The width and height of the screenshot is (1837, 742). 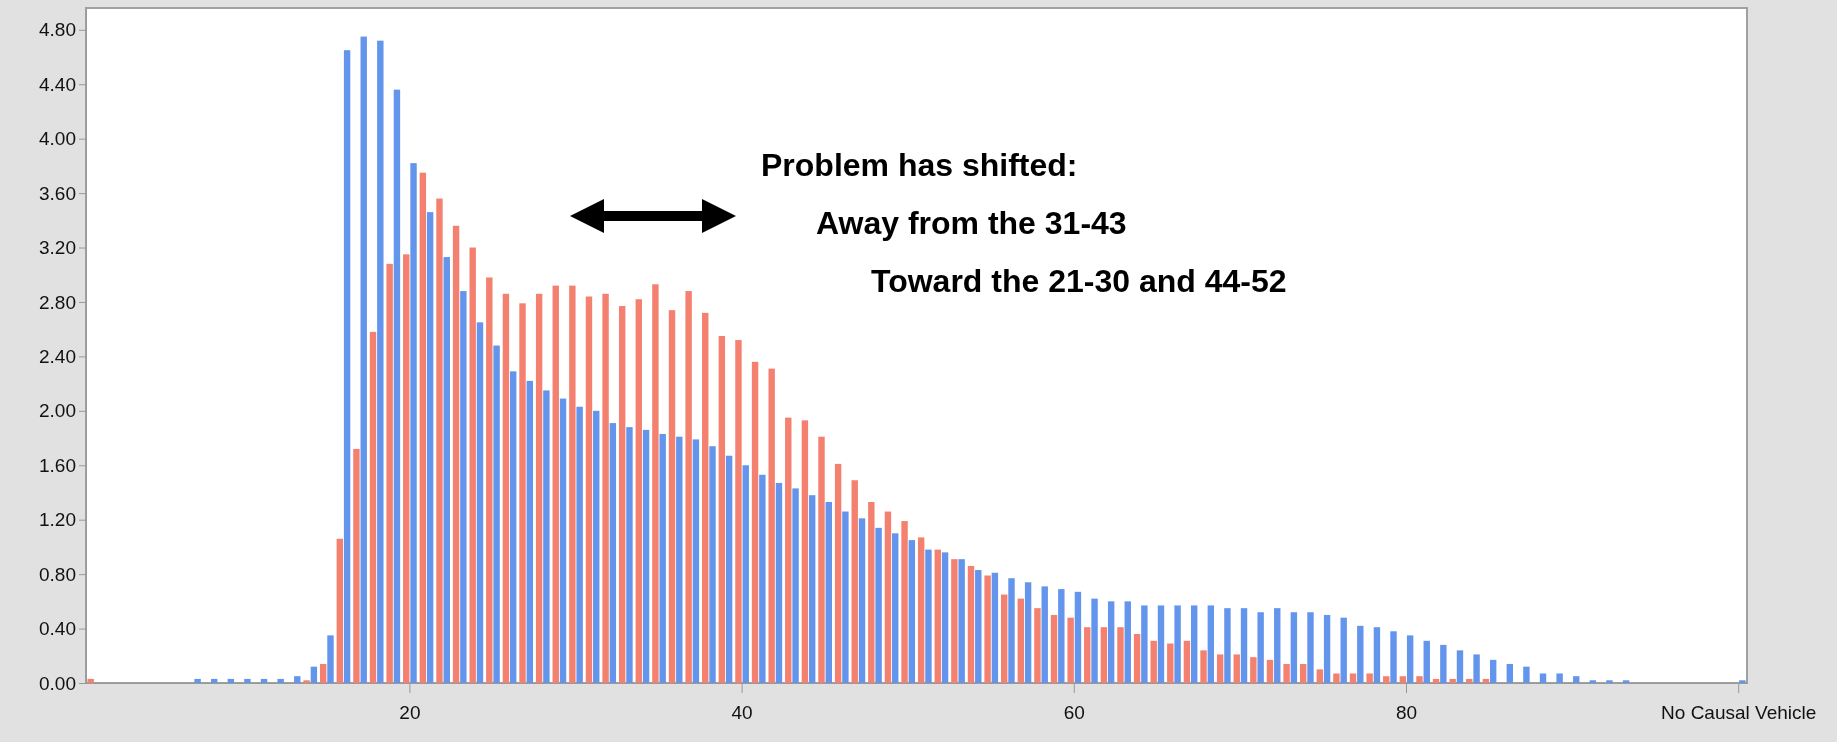 What do you see at coordinates (57, 193) in the screenshot?
I see `y-tick-label: 3.60` at bounding box center [57, 193].